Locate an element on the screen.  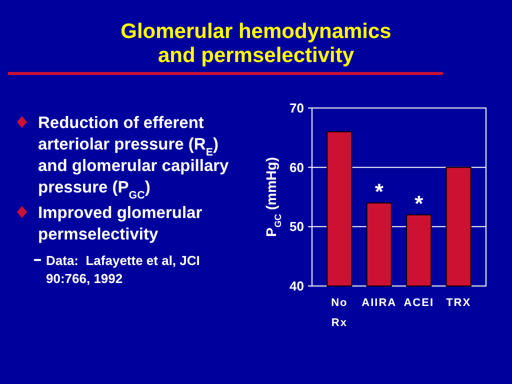
y-tick-label: 70 is located at coordinates (297, 108).